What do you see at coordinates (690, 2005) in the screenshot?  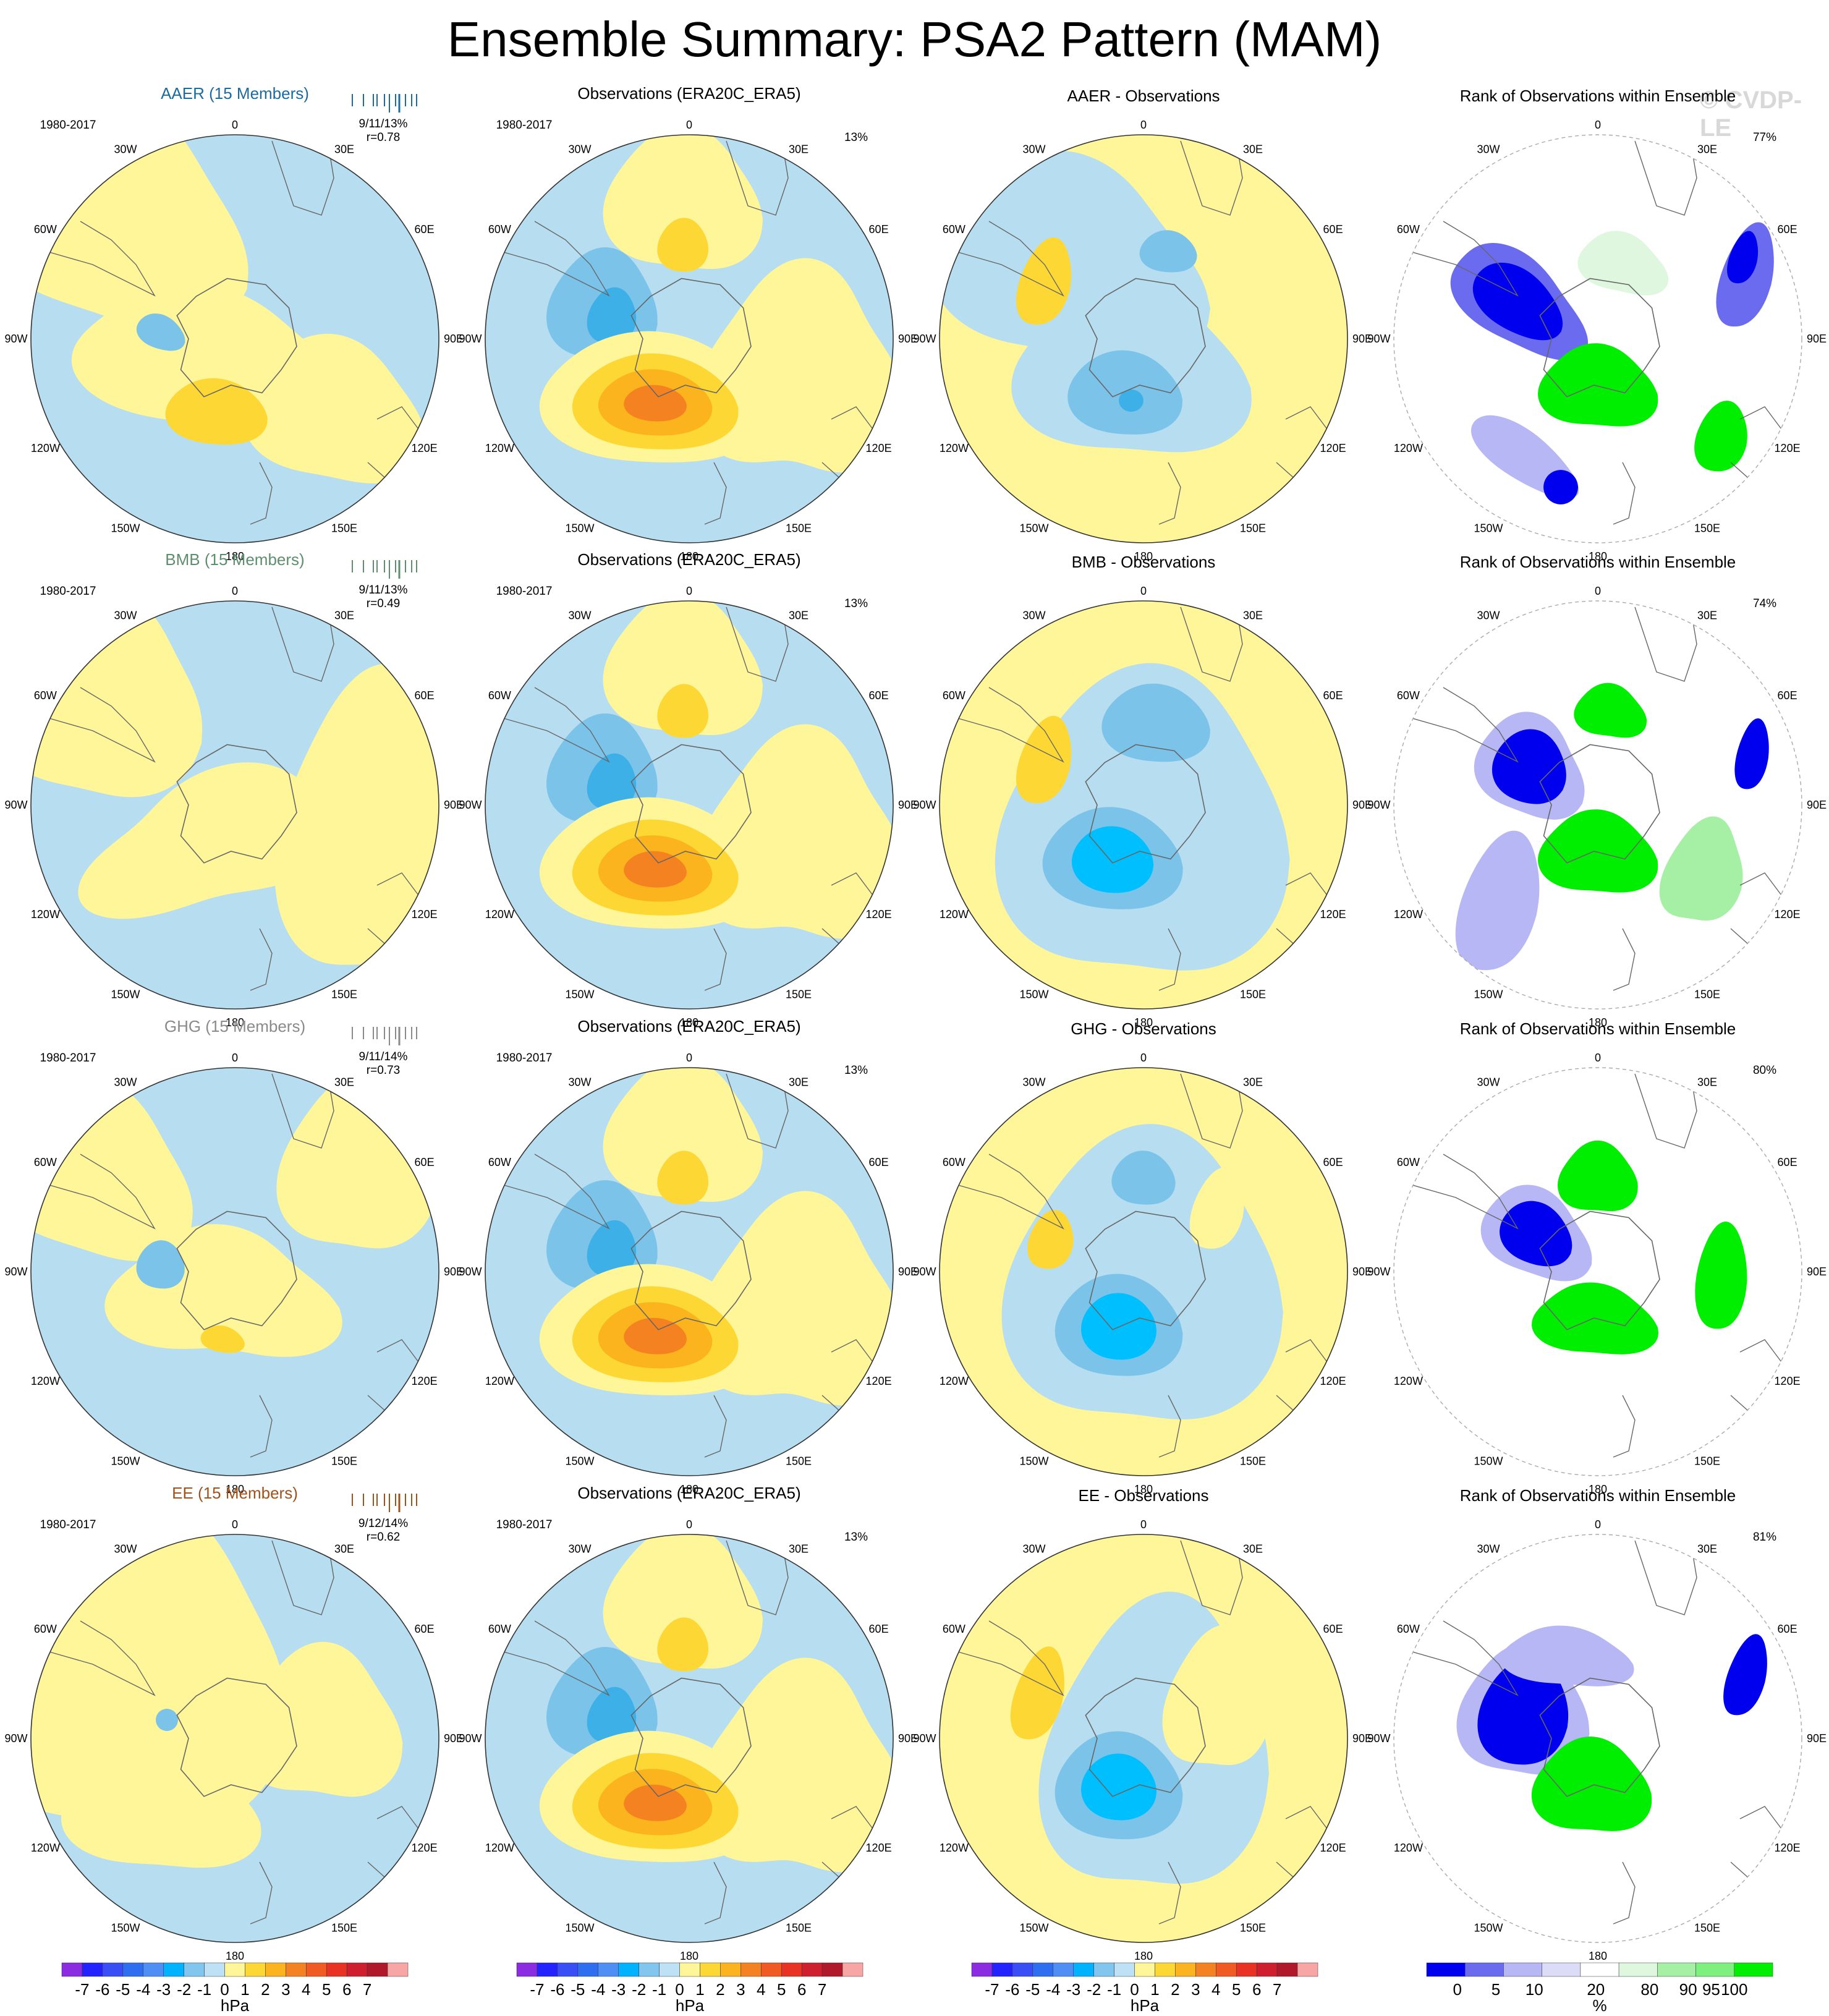 I see `colorbar-label: hPa` at bounding box center [690, 2005].